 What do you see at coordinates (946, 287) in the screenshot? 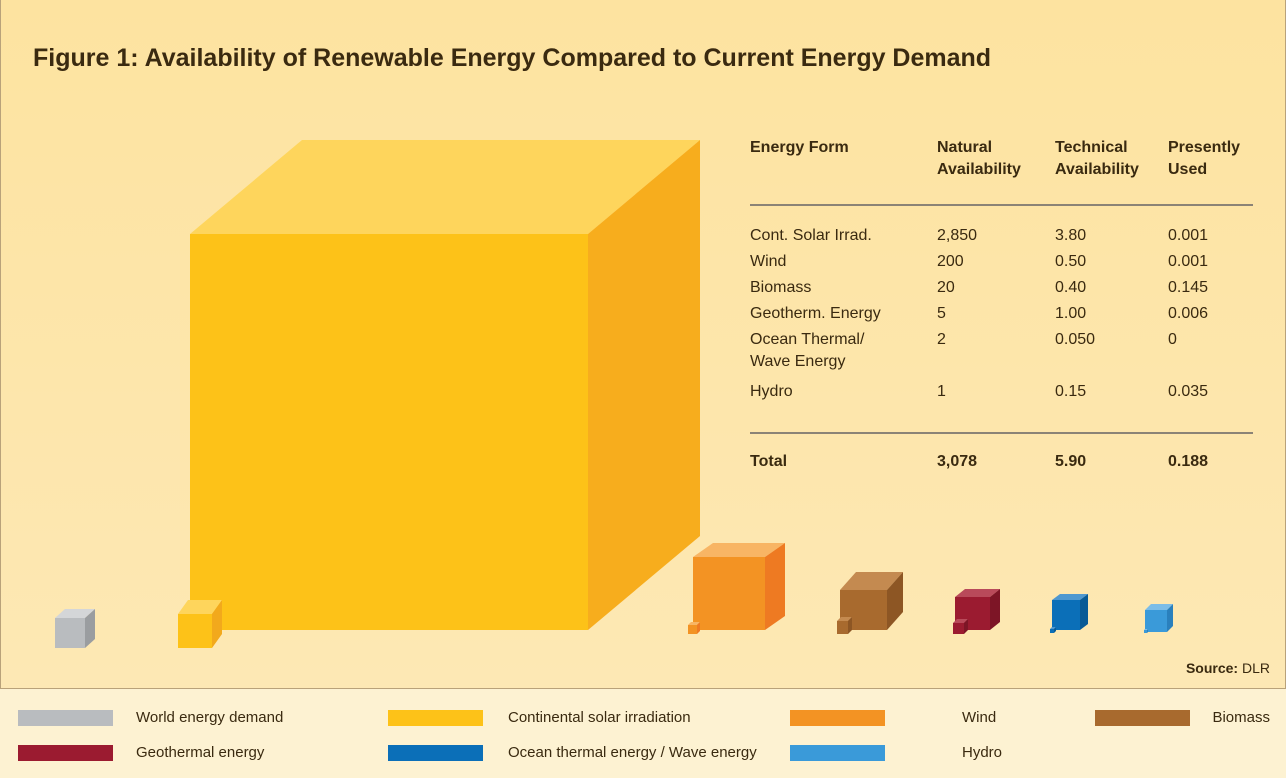
I see `table-cell: 20` at bounding box center [946, 287].